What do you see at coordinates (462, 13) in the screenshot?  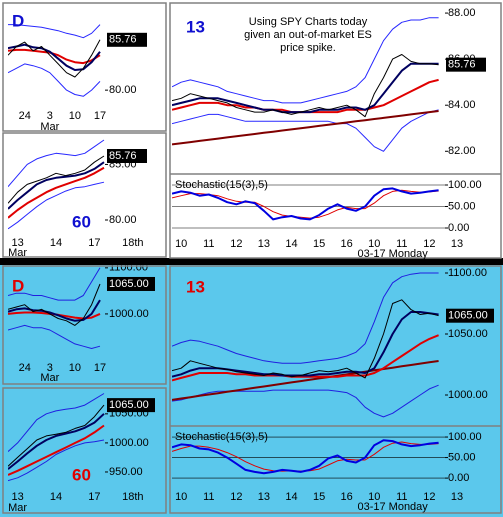 I see `y-tick-label: 88.00` at bounding box center [462, 13].